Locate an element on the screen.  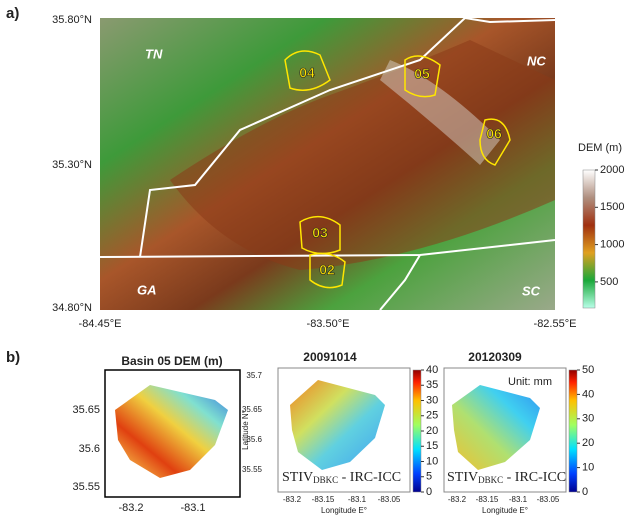
lon-tick: -84.45°E is located at coordinates (100, 324).